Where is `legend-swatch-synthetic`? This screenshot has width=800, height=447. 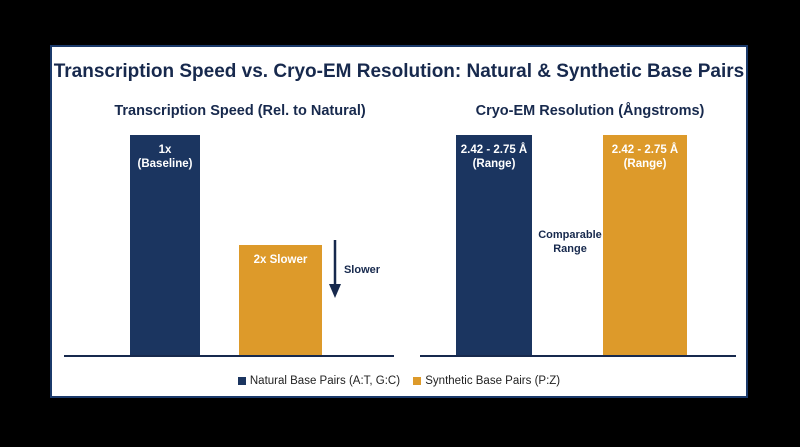
legend-swatch-synthetic is located at coordinates (417, 381).